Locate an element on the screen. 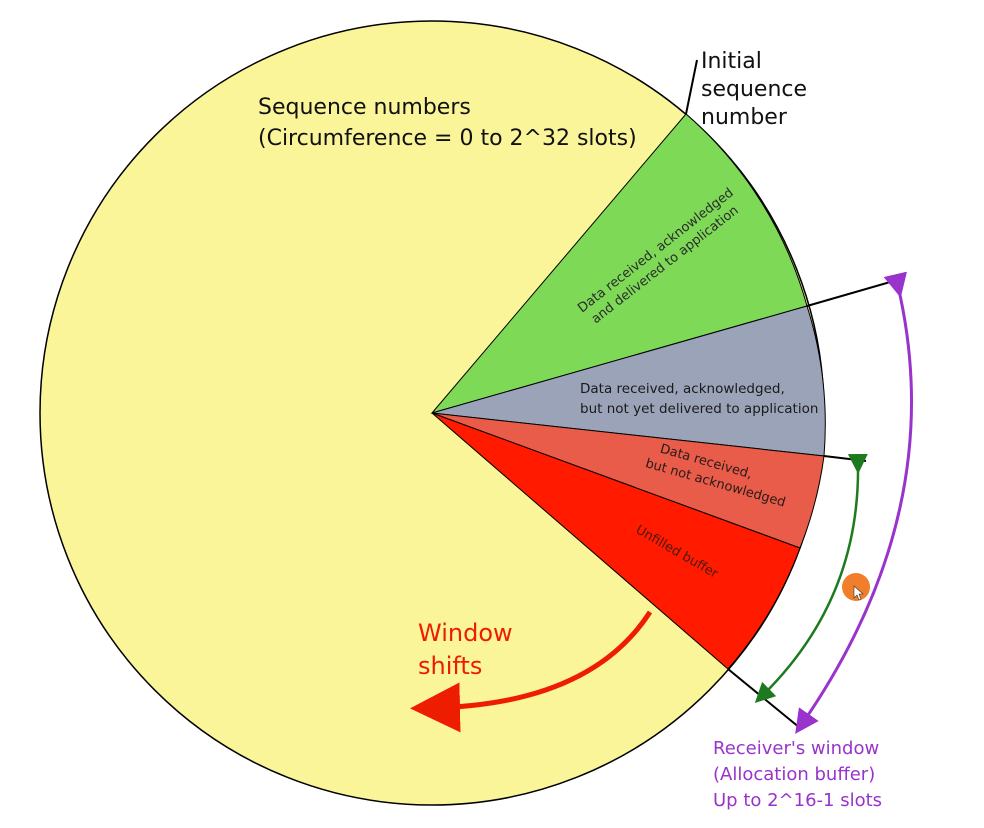 This screenshot has width=984, height=828. cursor-highlight is located at coordinates (856, 587).